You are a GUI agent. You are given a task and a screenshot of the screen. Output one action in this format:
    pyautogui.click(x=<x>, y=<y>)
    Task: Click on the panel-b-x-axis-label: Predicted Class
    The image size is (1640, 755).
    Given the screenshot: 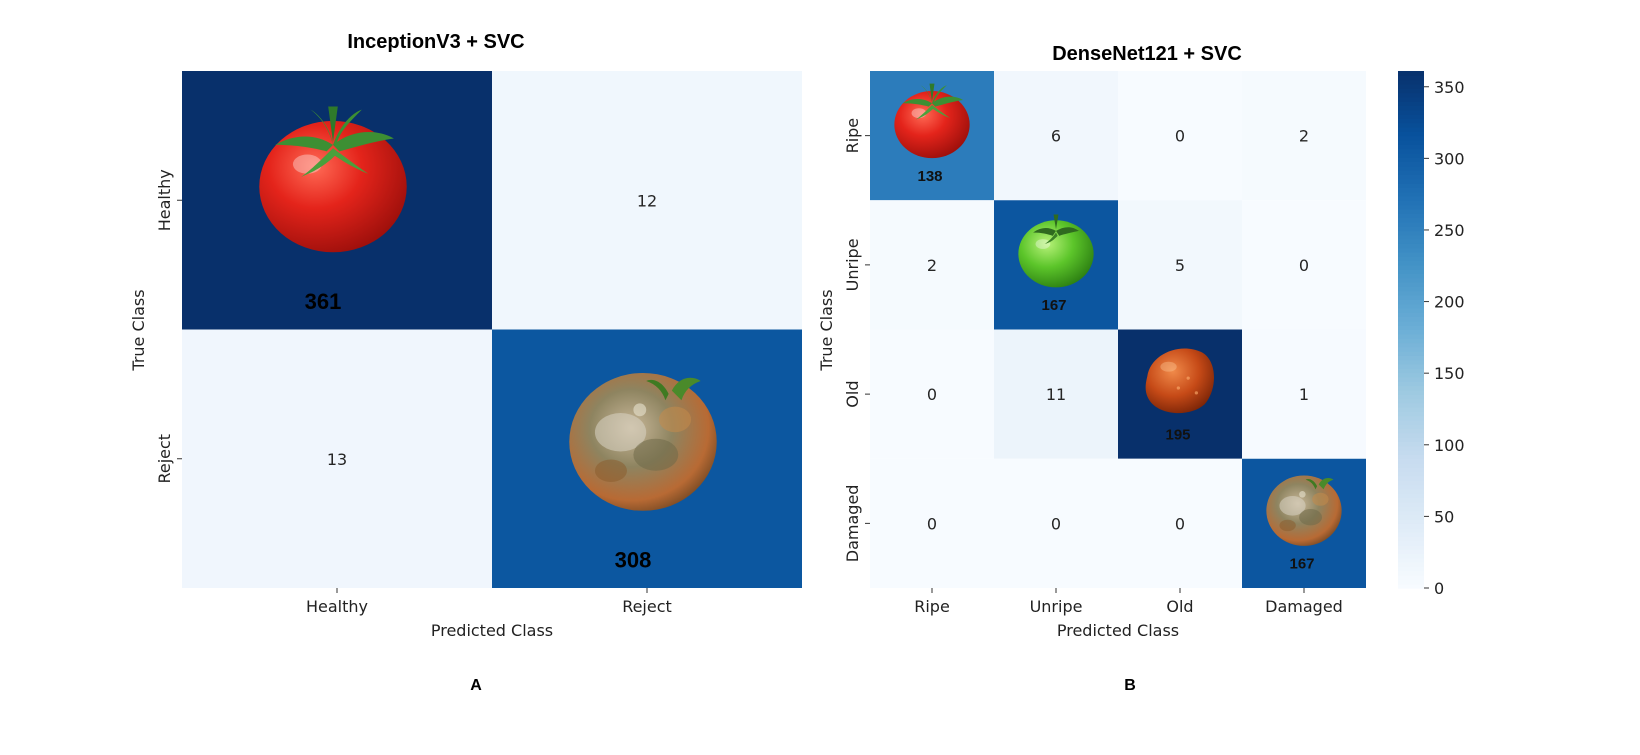 What is the action you would take?
    pyautogui.click(x=1118, y=630)
    